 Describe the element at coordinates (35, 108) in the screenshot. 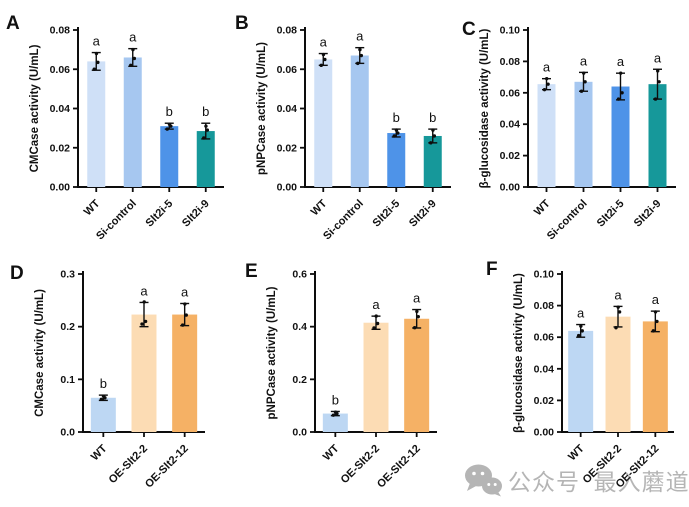

I see `y-axis-title: CMCase activity (U/mL)` at that location.